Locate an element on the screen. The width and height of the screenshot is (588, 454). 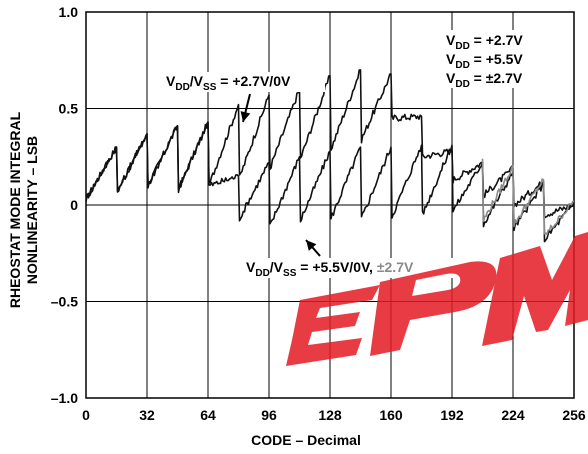
x-tick-label-32: 32 is located at coordinates (147, 415).